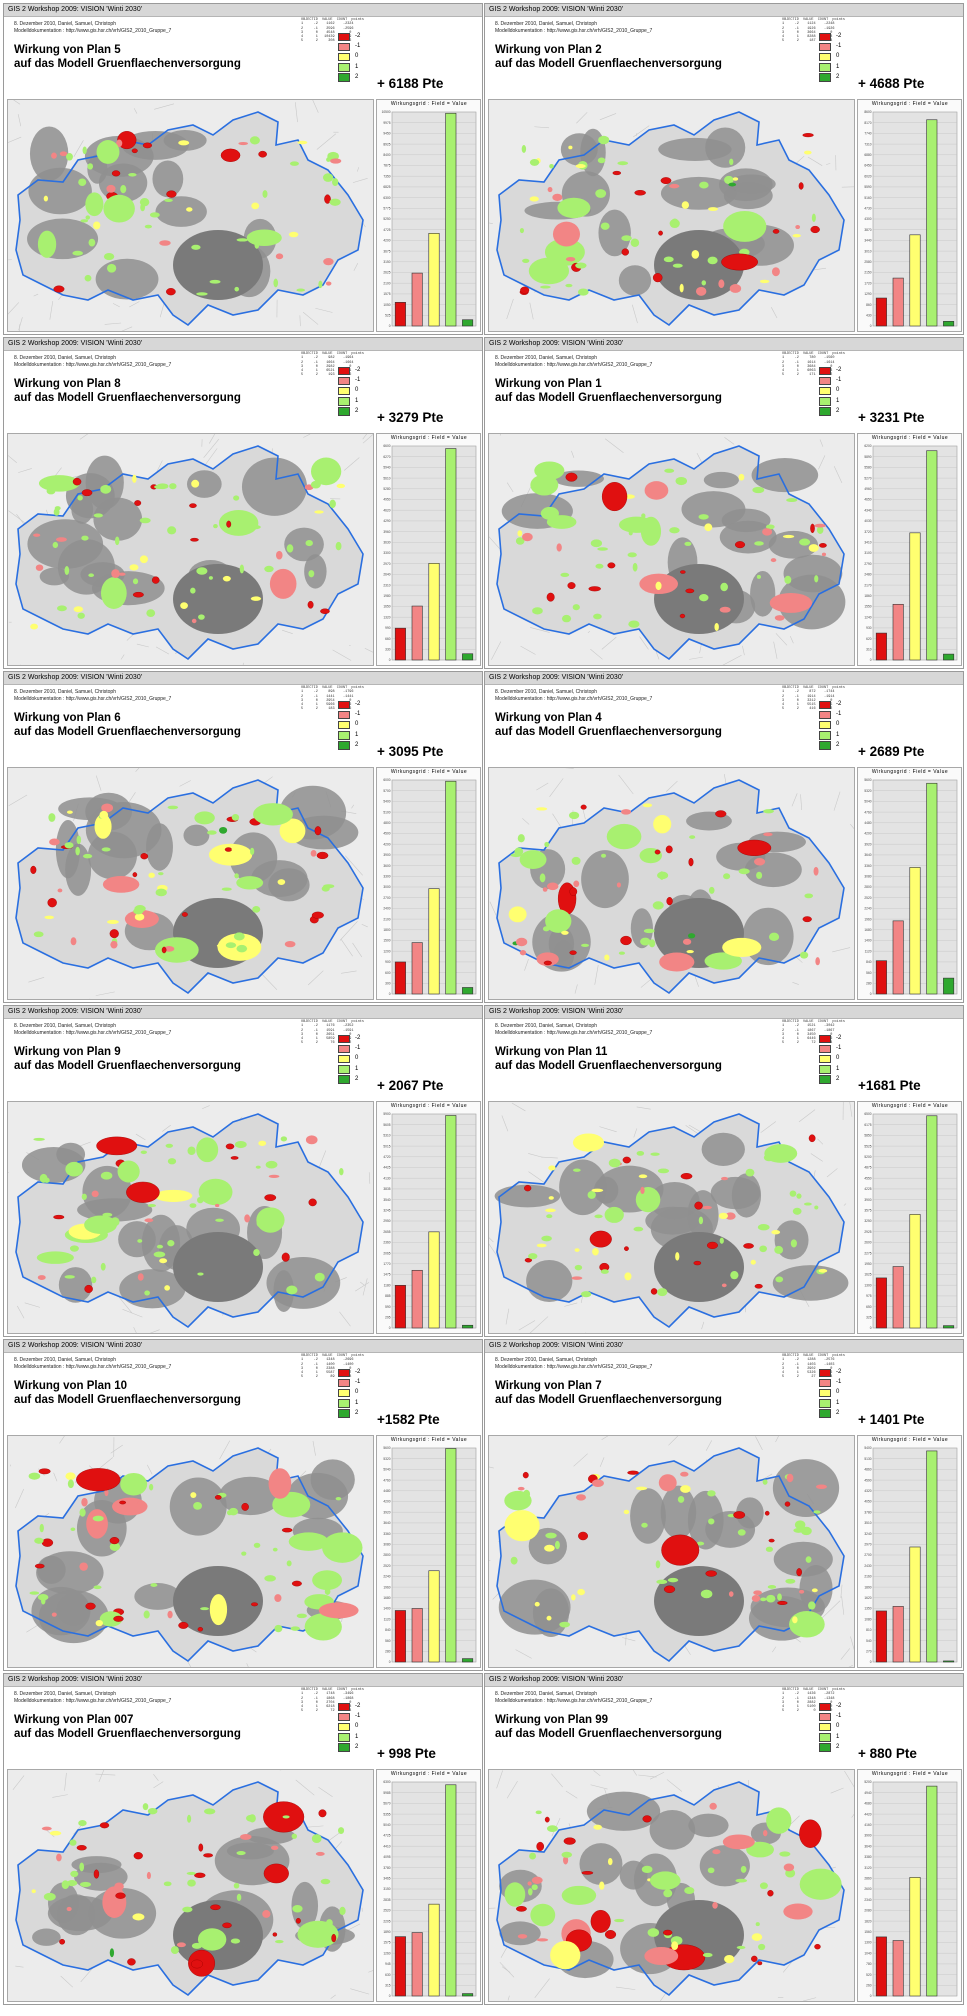 The image size is (967, 2016). What do you see at coordinates (386, 532) in the screenshot?
I see `y-tick-label: 3960` at bounding box center [386, 532].